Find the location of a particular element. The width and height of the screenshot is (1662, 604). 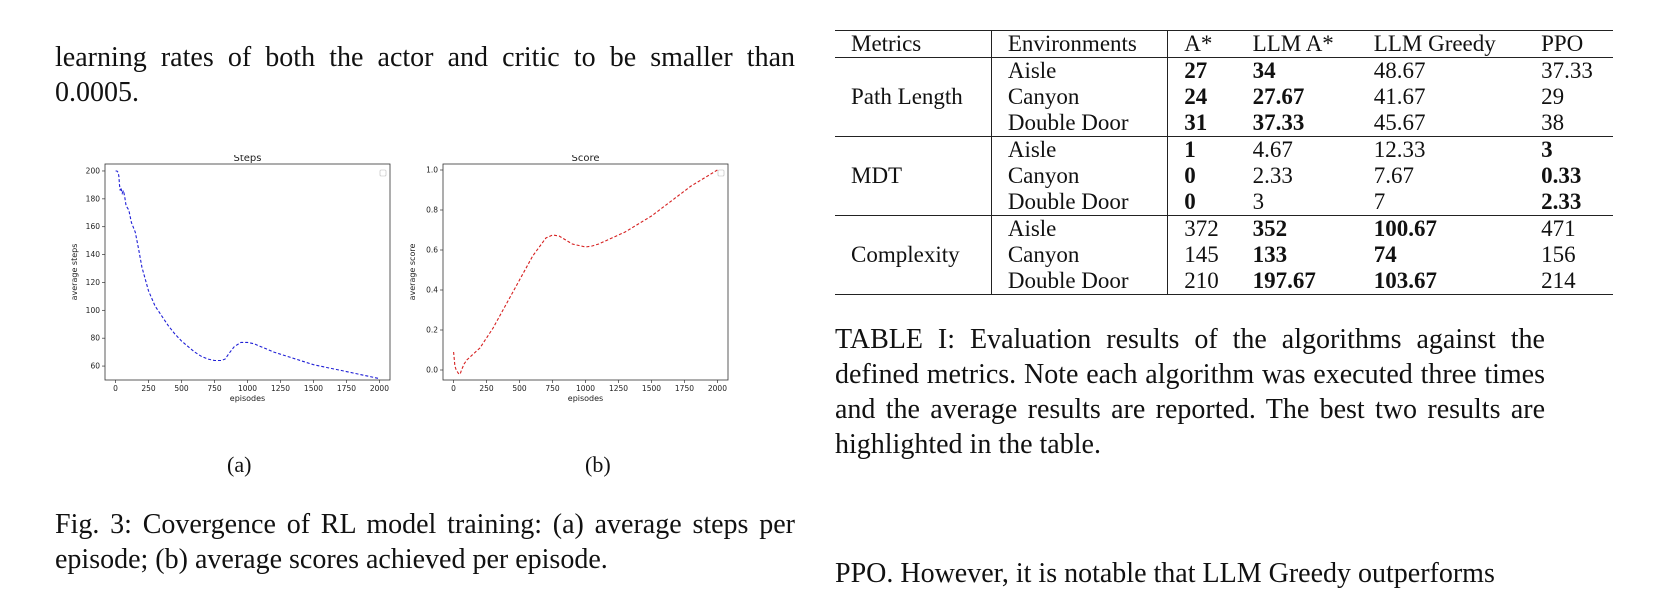

value-cell: 3 is located at coordinates (1547, 149).